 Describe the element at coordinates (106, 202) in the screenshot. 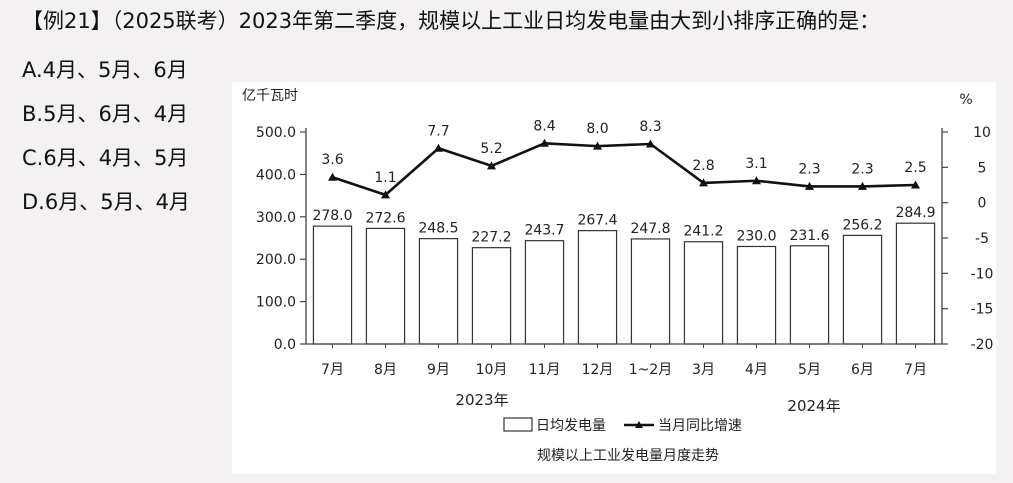

I see `option-d: D.6月、5月、4月` at that location.